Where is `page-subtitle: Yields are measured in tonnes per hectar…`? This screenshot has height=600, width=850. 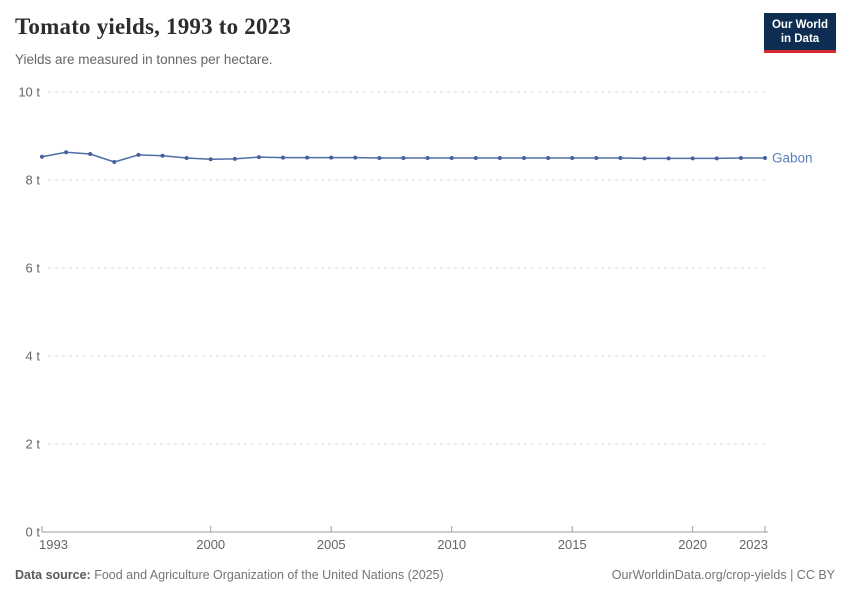 page-subtitle: Yields are measured in tonnes per hectar… is located at coordinates (144, 59).